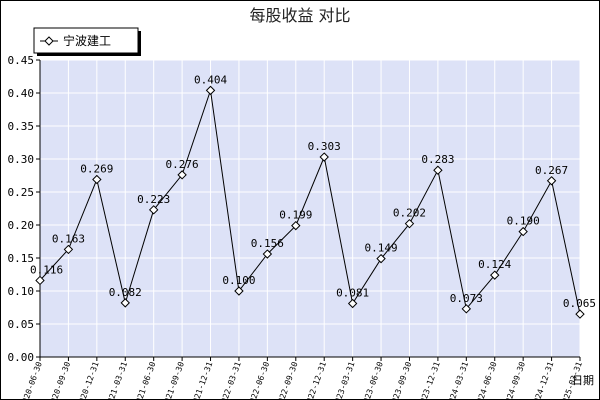 The height and width of the screenshot is (400, 600). I want to click on x-tick-label: 2021-12-31, so click(201, 380).